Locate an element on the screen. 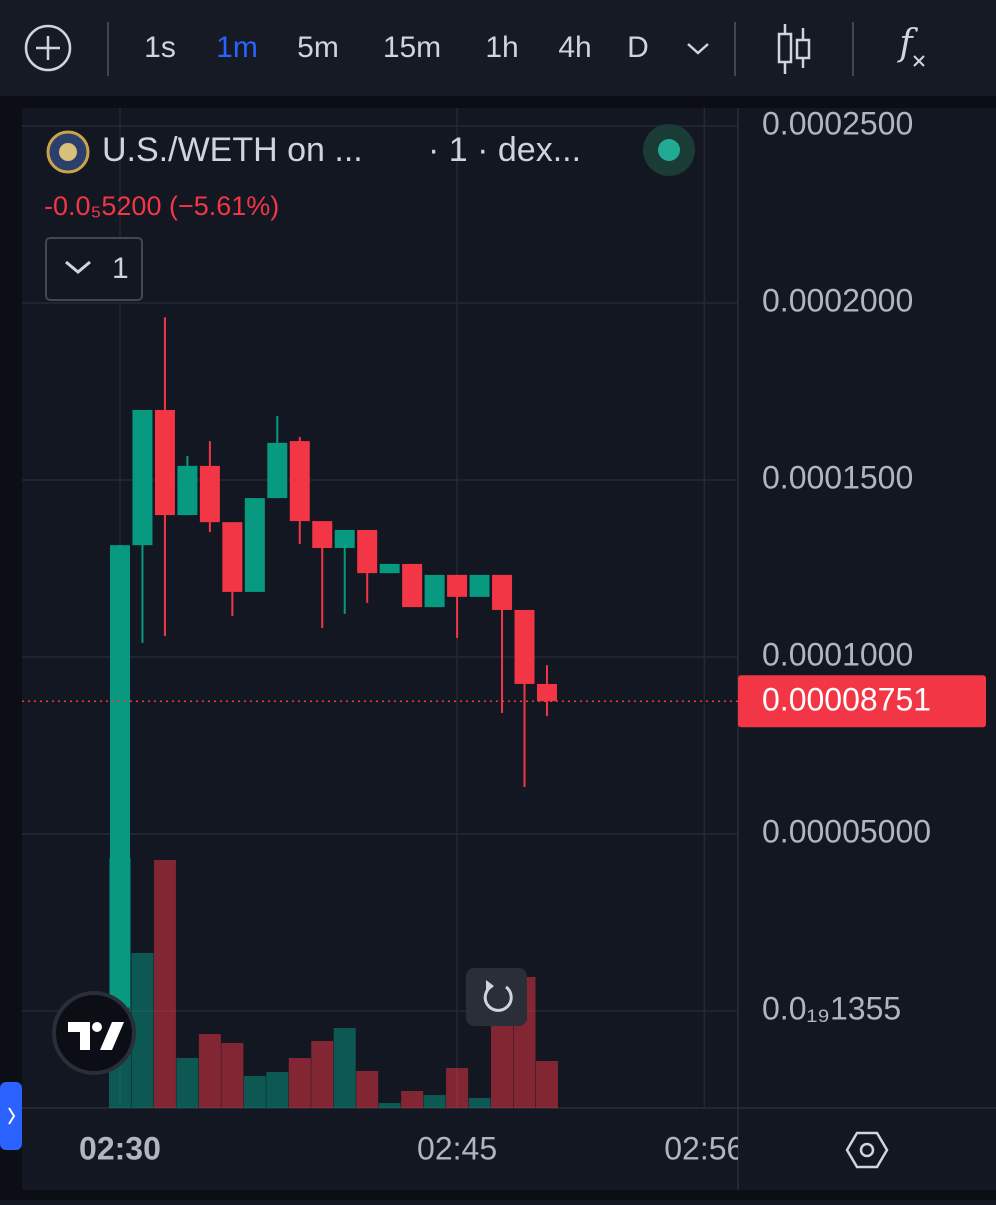  reset-button is located at coordinates (496, 997).